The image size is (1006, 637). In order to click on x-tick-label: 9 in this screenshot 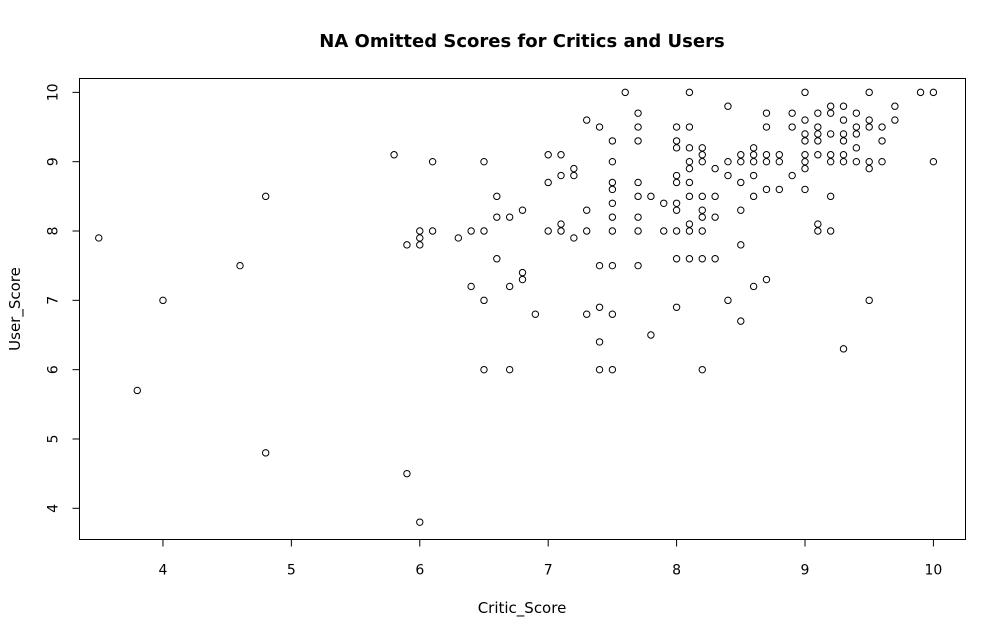, I will do `click(805, 571)`.